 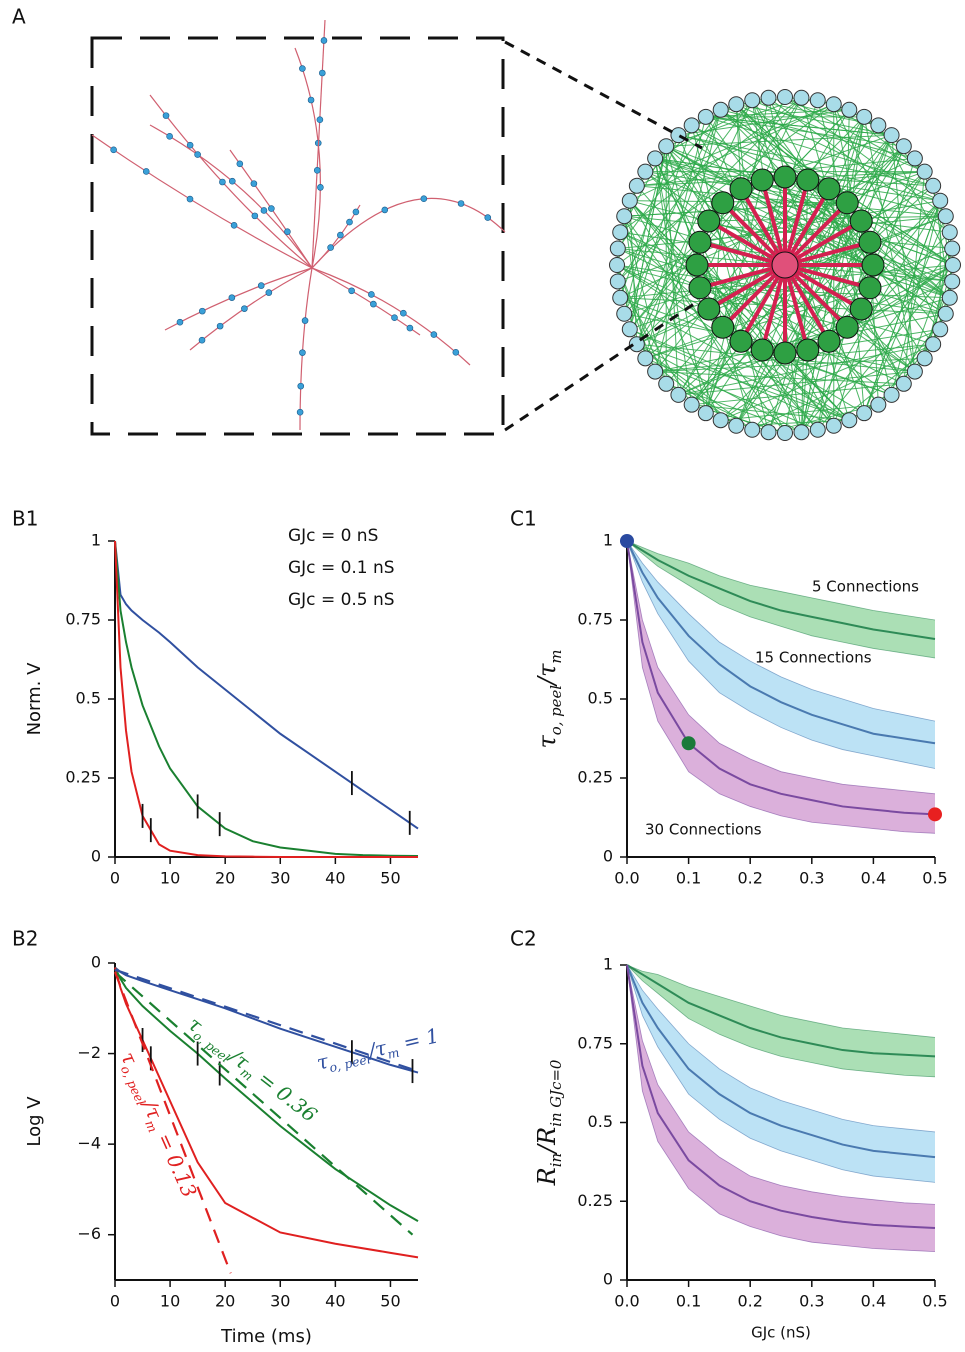 I want to click on label: τo, peel/τm, so click(x=549, y=698).